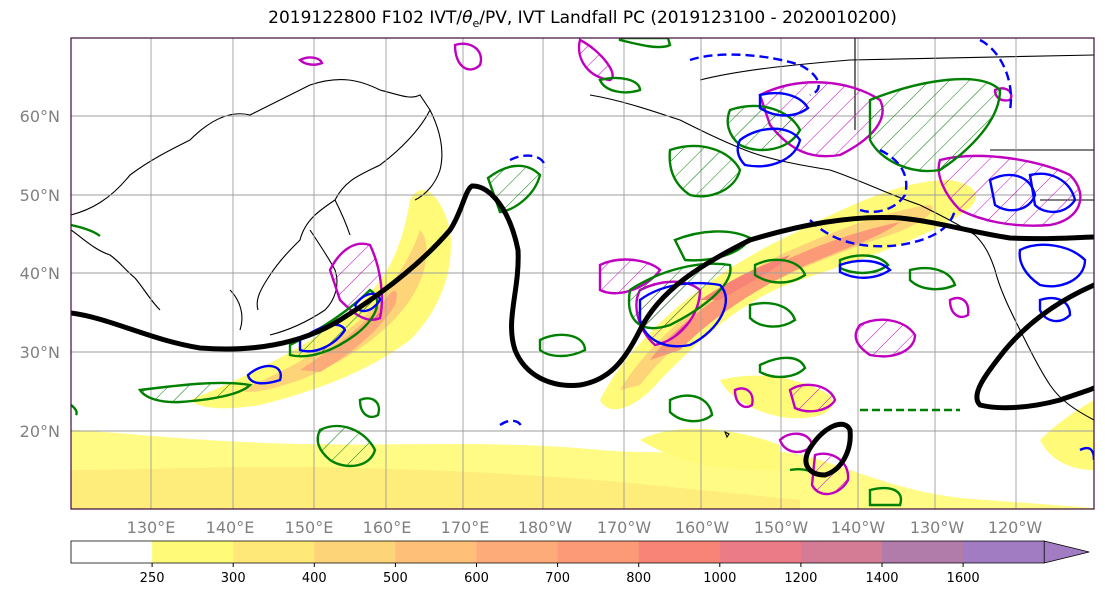 Image resolution: width=1105 pixels, height=603 pixels. I want to click on lat-label: 30°N, so click(40, 352).